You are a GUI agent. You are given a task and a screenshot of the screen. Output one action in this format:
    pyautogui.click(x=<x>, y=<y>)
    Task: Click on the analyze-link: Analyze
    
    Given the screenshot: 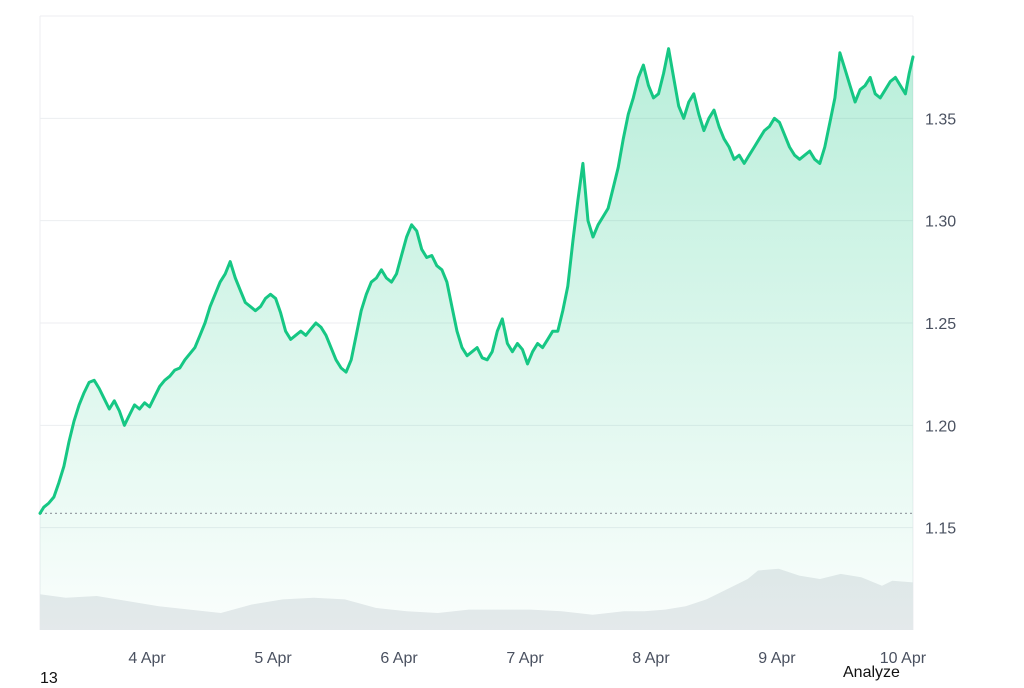 What is the action you would take?
    pyautogui.click(x=871, y=672)
    